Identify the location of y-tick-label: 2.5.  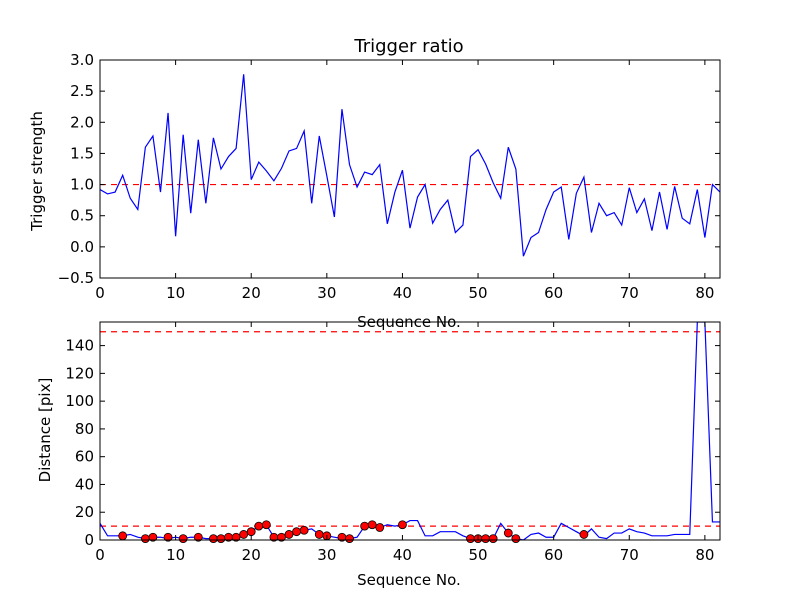
(82, 91).